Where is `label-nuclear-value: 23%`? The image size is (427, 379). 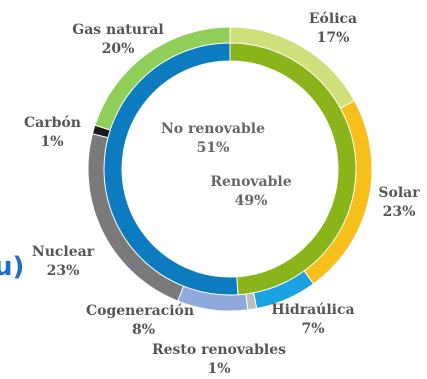
label-nuclear-value: 23% is located at coordinates (63, 271).